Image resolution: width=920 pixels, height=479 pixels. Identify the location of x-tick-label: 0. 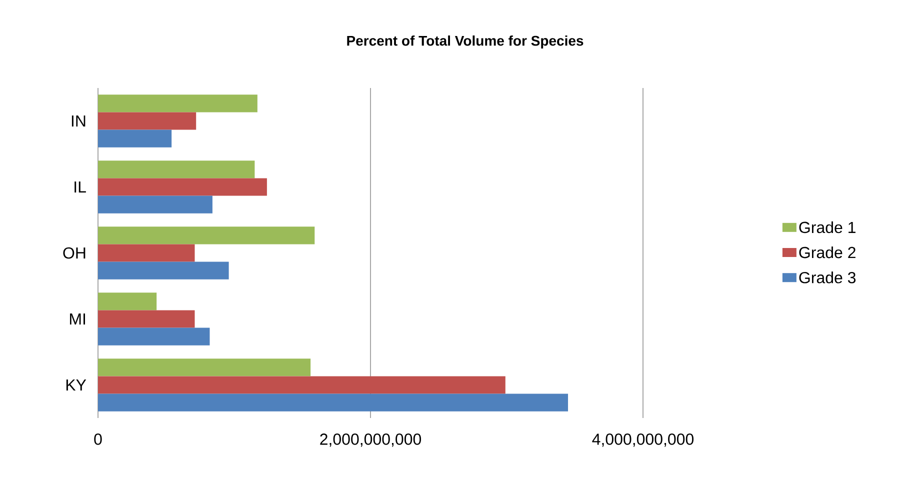
(98, 439).